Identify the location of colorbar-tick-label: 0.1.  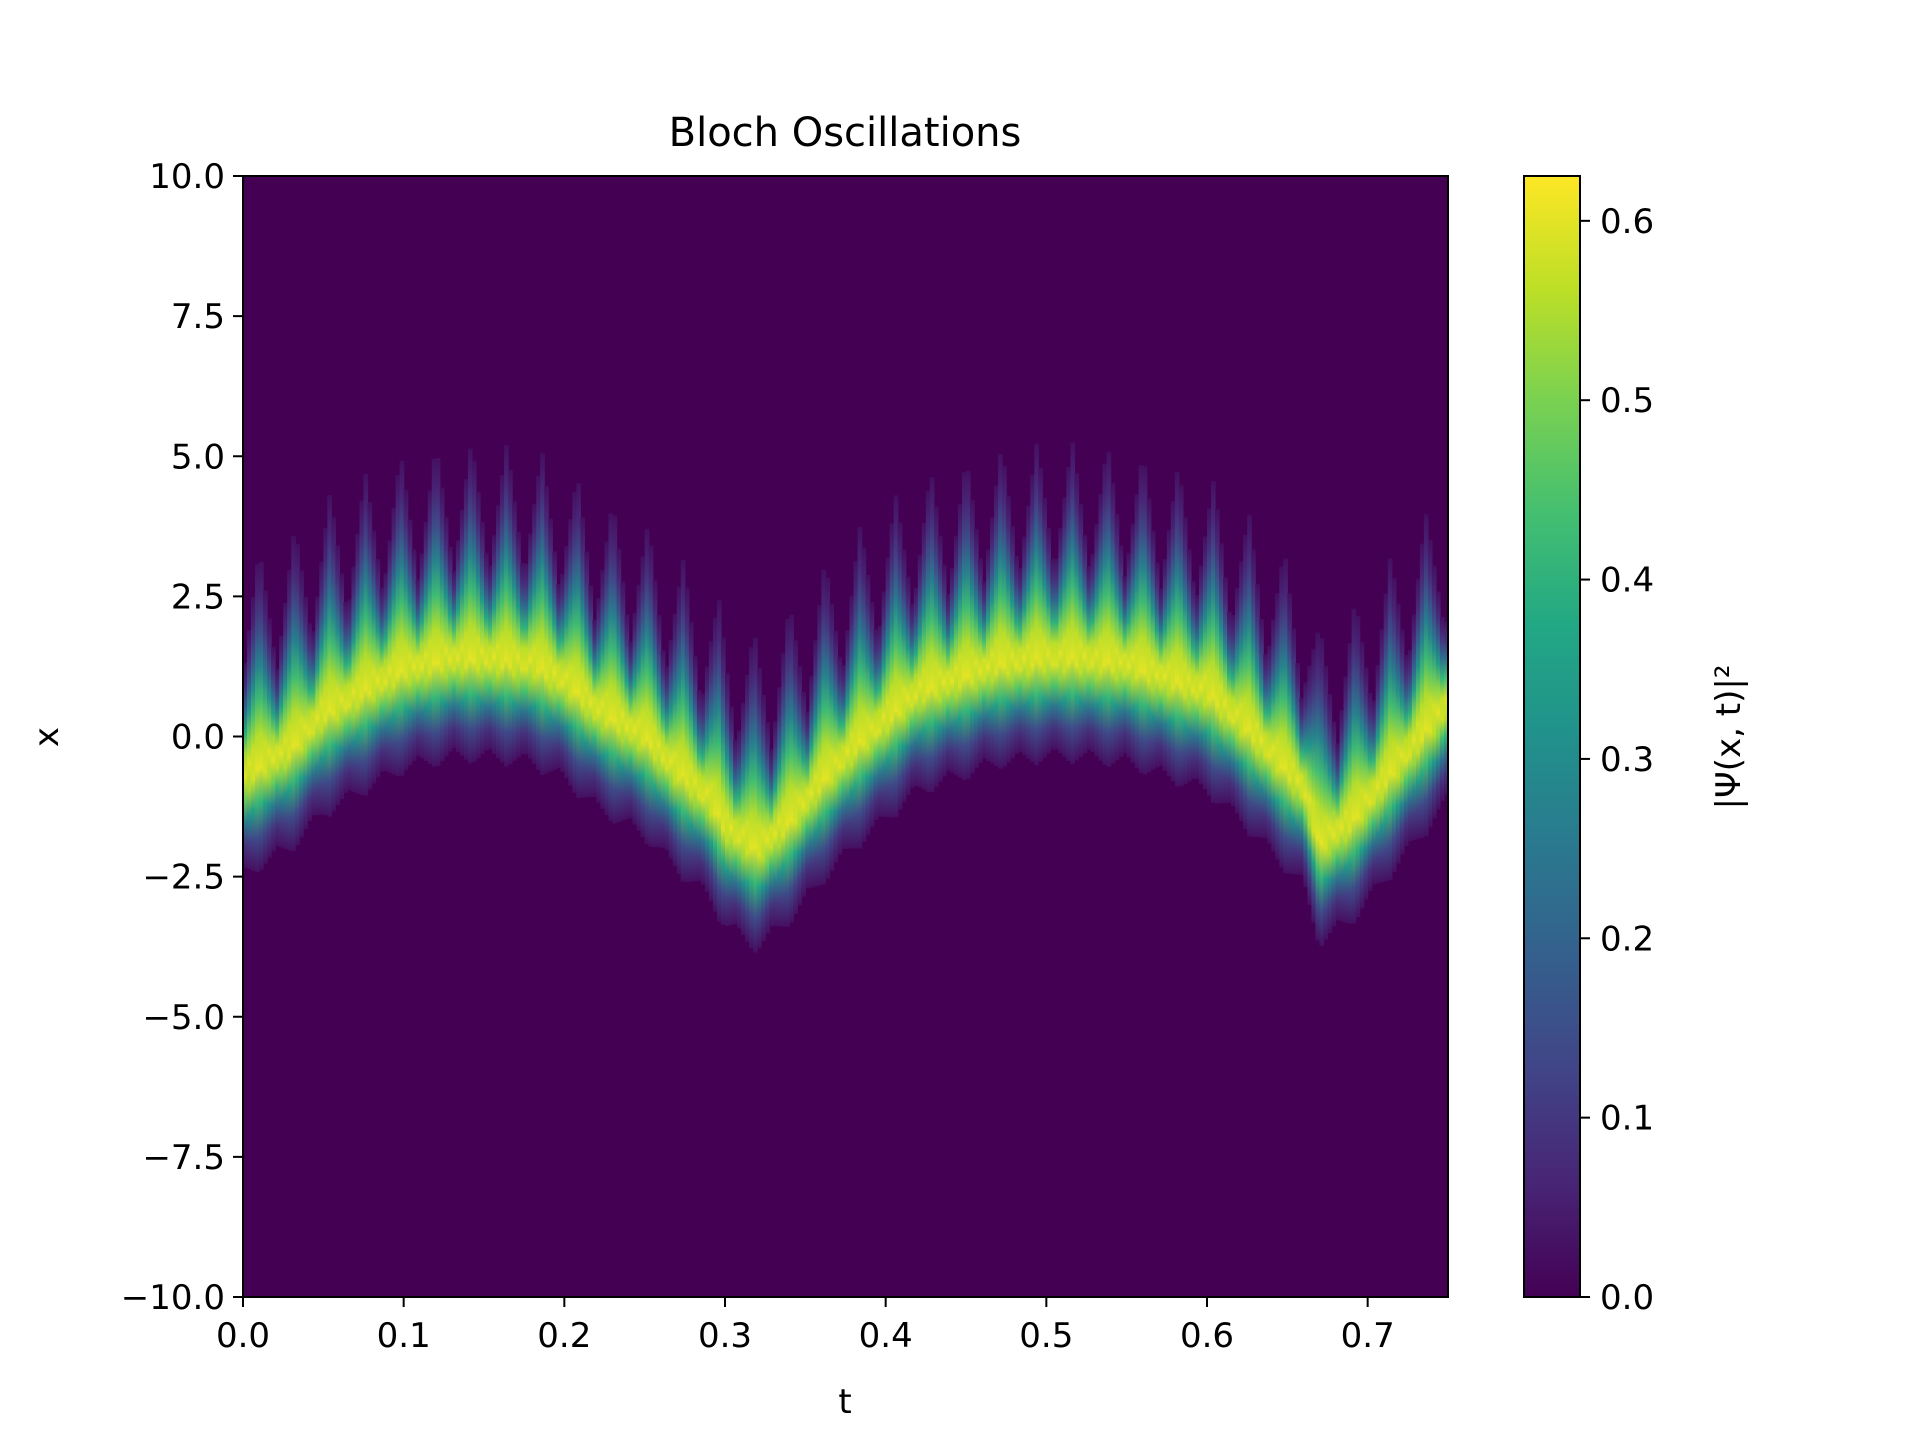
(1627, 1119).